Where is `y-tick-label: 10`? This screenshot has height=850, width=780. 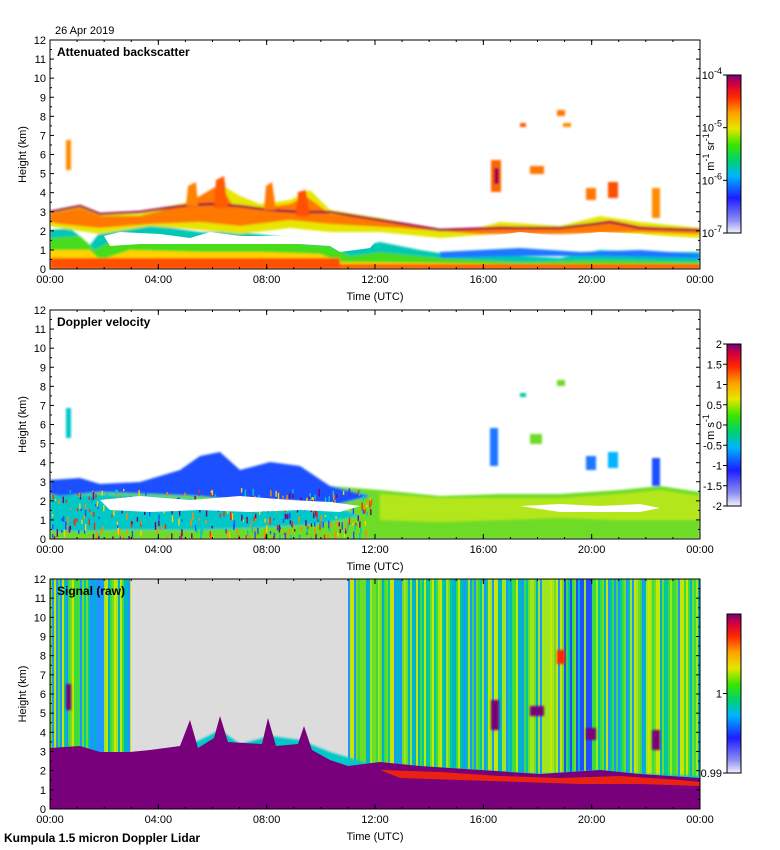 y-tick-label: 10 is located at coordinates (40, 79).